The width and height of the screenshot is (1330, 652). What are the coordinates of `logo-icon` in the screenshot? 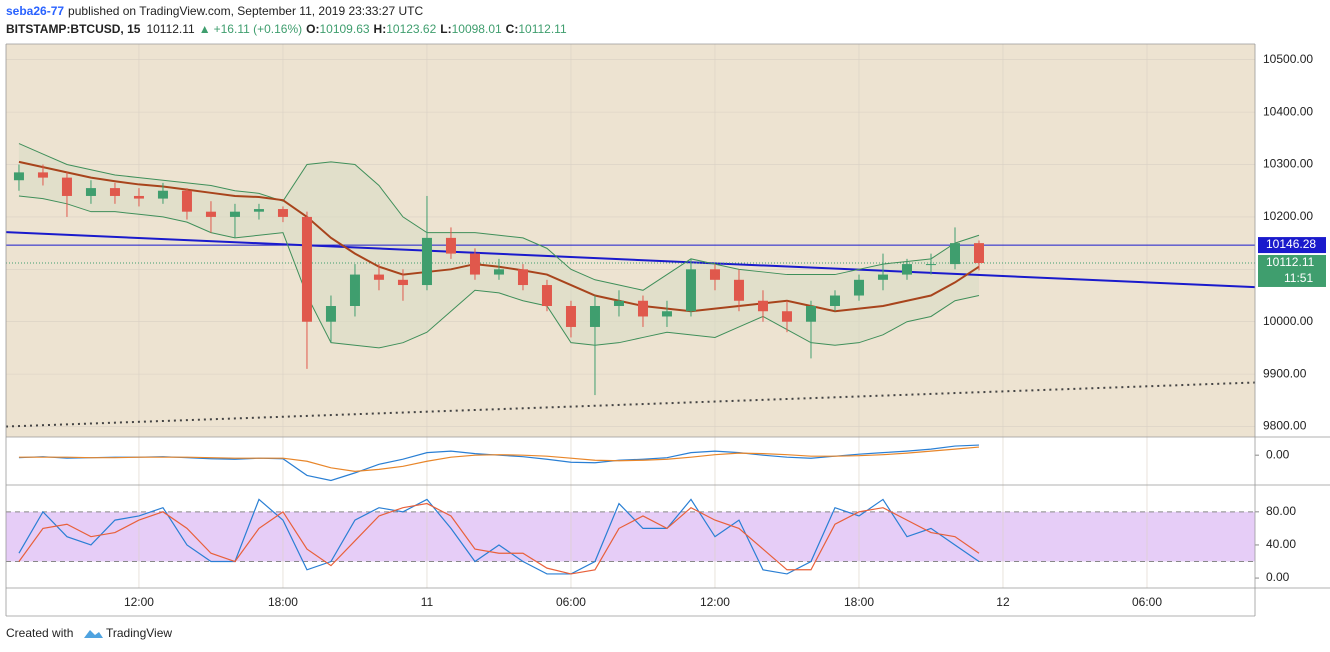 It's located at (93, 634).